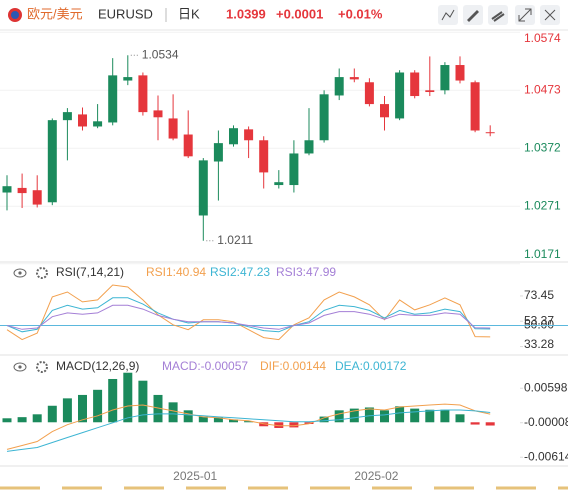 The image size is (568, 490). I want to click on flag-icon-inner, so click(15, 15).